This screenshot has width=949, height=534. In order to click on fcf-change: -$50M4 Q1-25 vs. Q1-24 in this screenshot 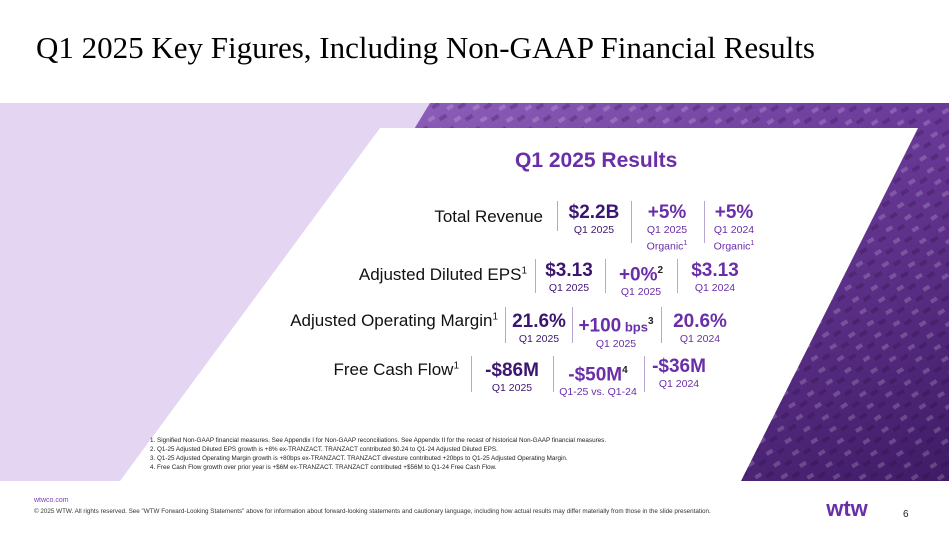, I will do `click(598, 381)`.